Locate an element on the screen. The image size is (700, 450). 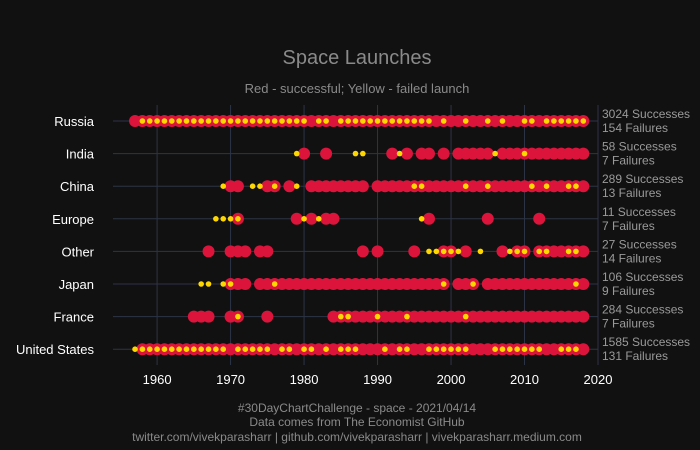
y-tick-label: Russia is located at coordinates (74, 121).